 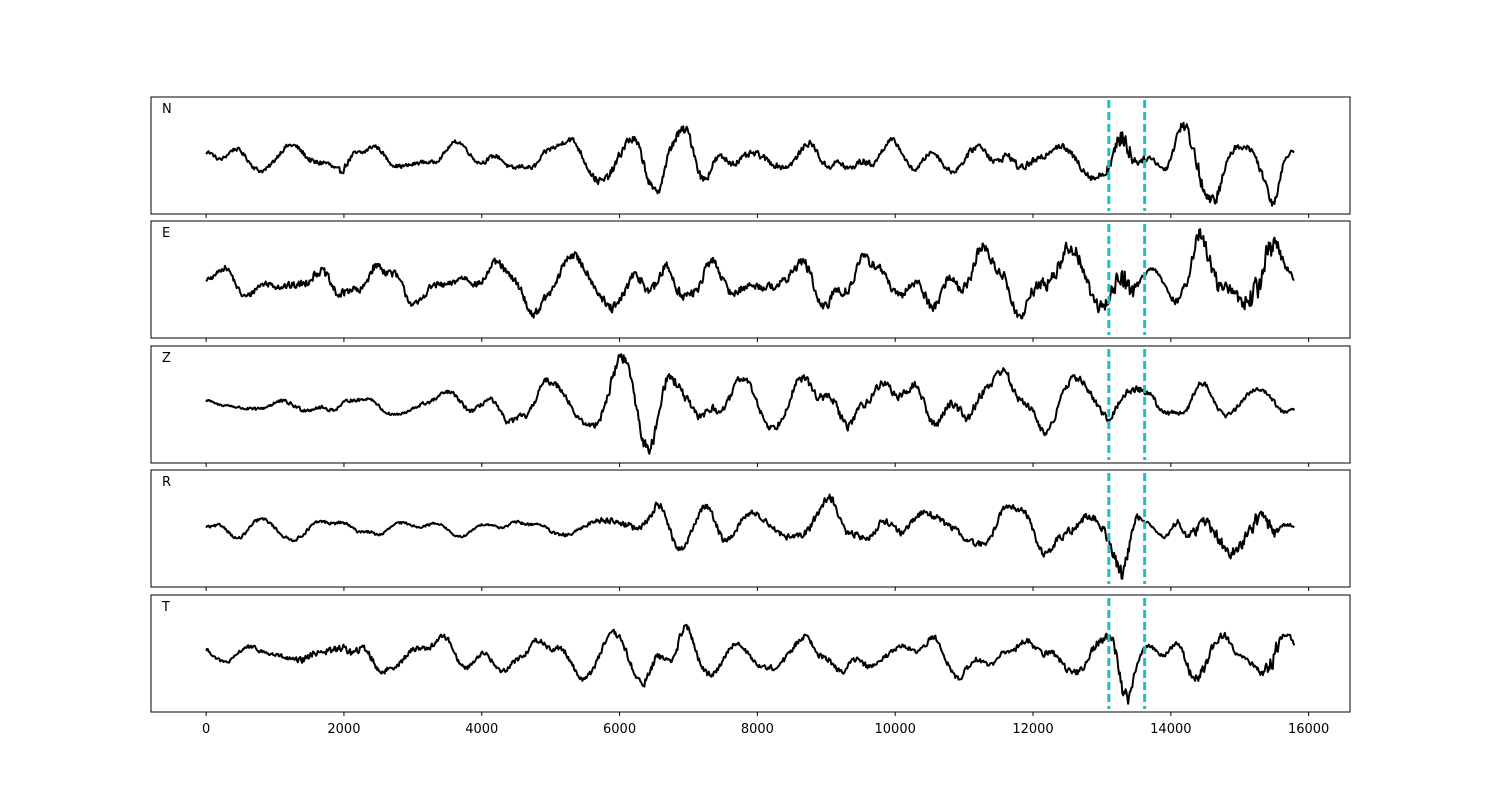 I want to click on panel-label: T, so click(x=165, y=607).